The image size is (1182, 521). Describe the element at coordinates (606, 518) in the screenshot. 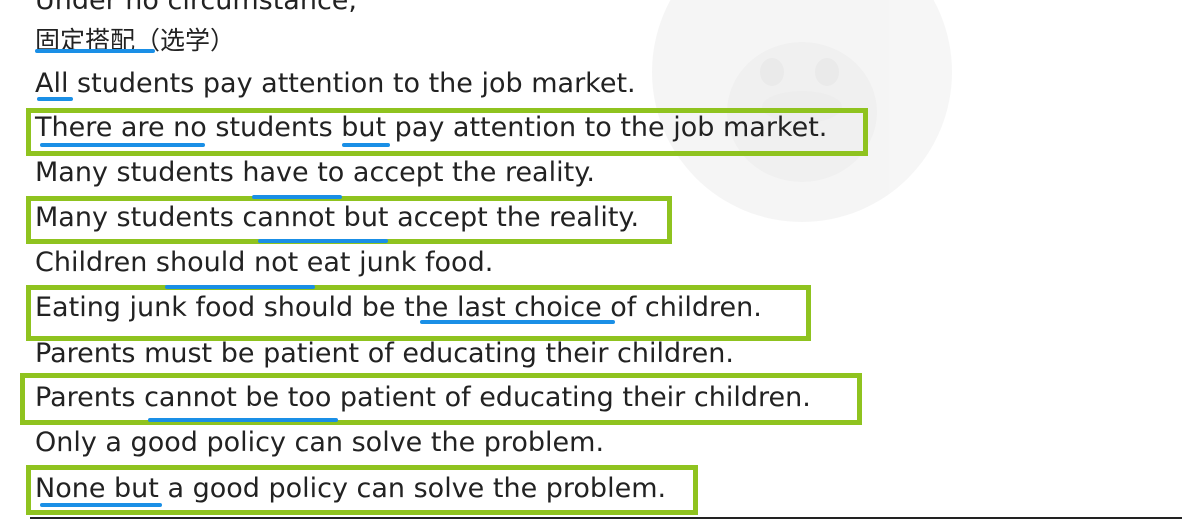

I see `bottom-divider` at that location.